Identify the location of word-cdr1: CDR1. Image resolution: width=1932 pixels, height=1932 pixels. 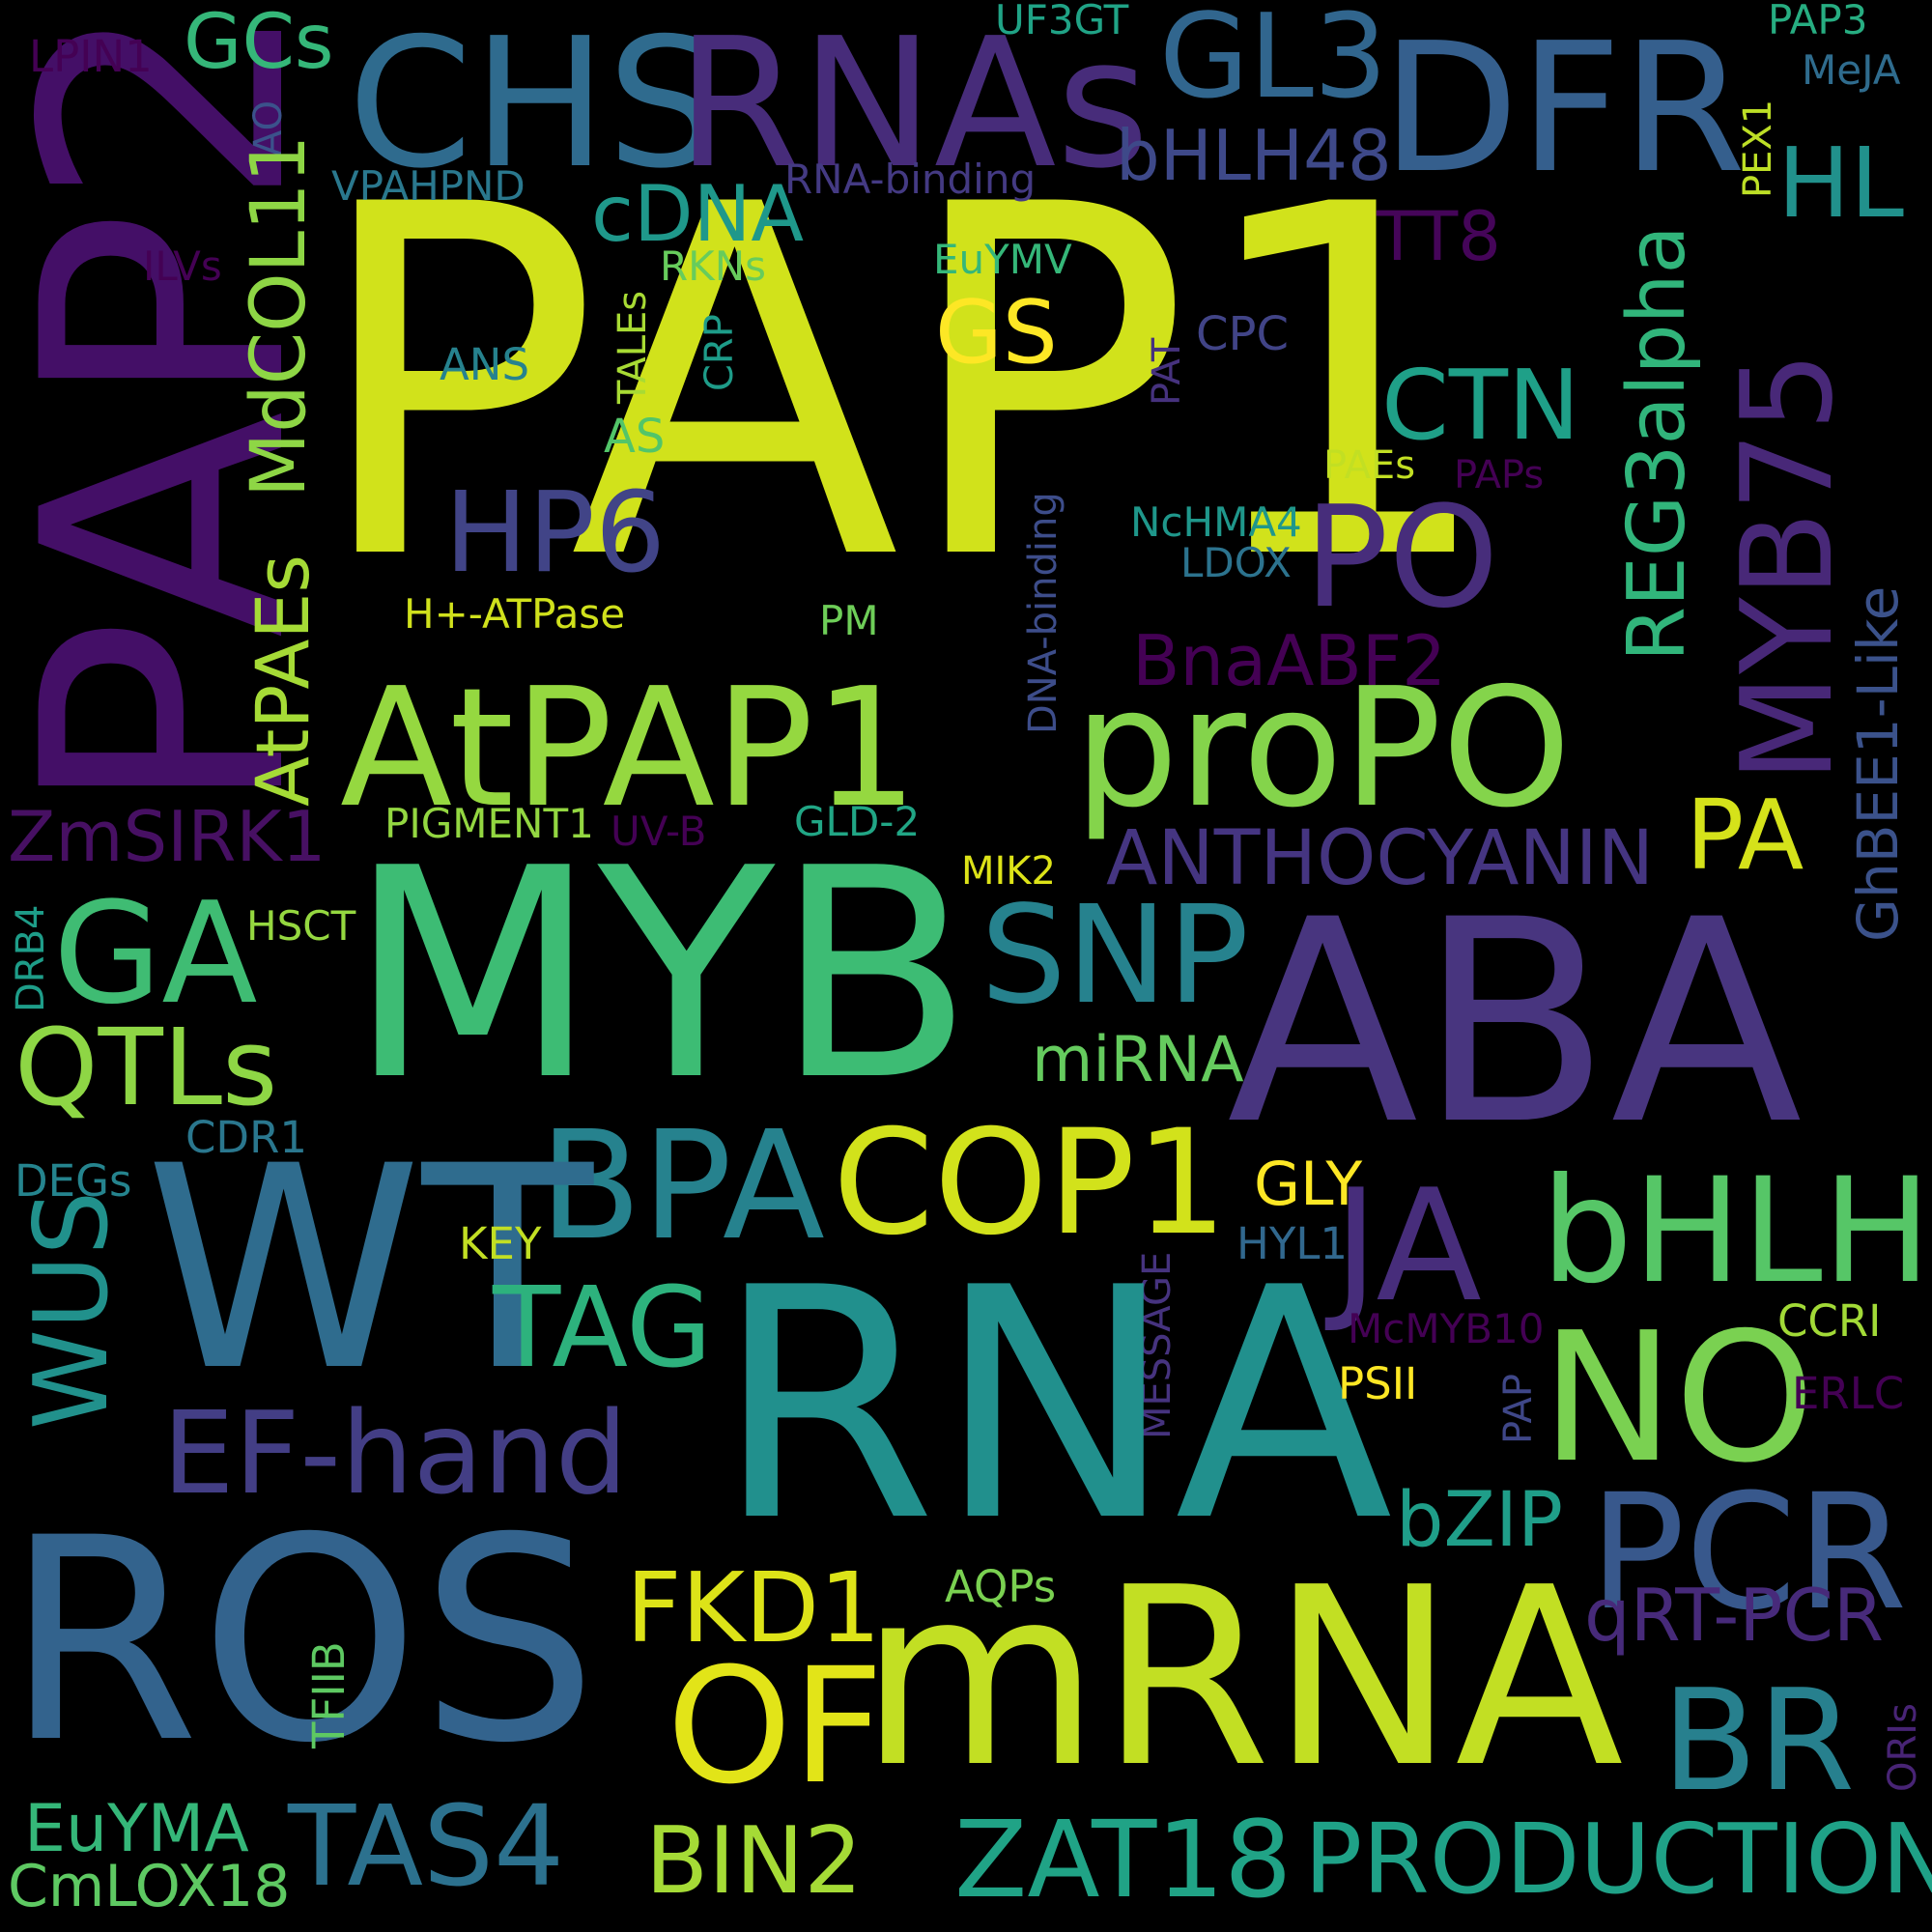
(246, 1137).